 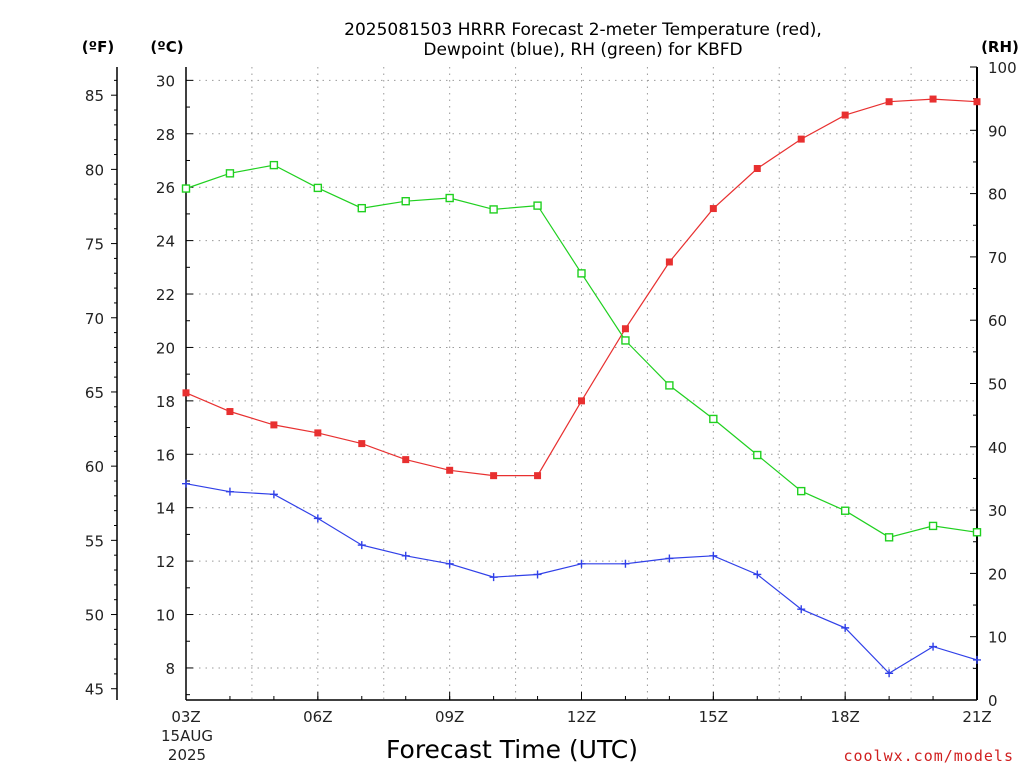 I want to click on fahrenheit-tick-label: 65, so click(x=94, y=393).